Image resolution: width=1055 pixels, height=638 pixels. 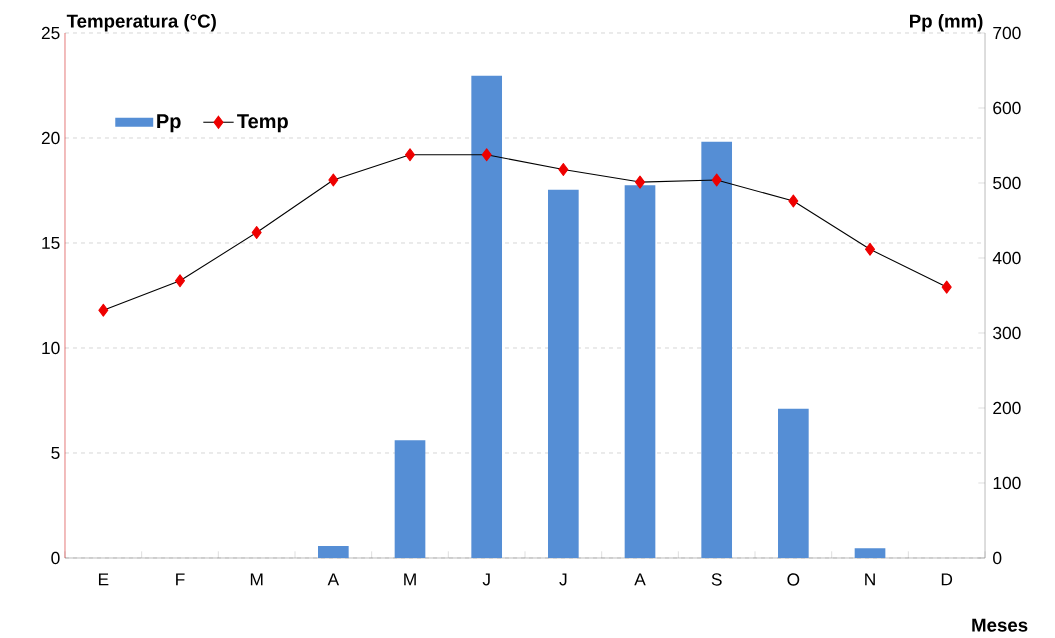 What do you see at coordinates (1007, 483) in the screenshot?
I see `y2-tick-label: 100` at bounding box center [1007, 483].